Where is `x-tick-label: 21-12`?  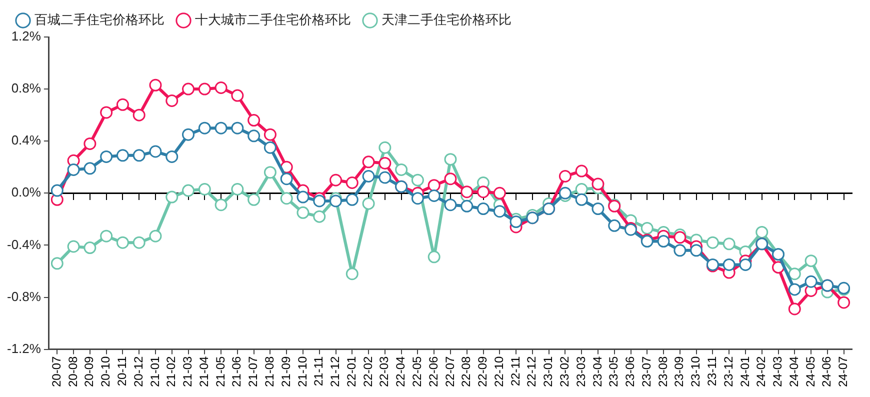
x-tick-label: 21-12 is located at coordinates (335, 372).